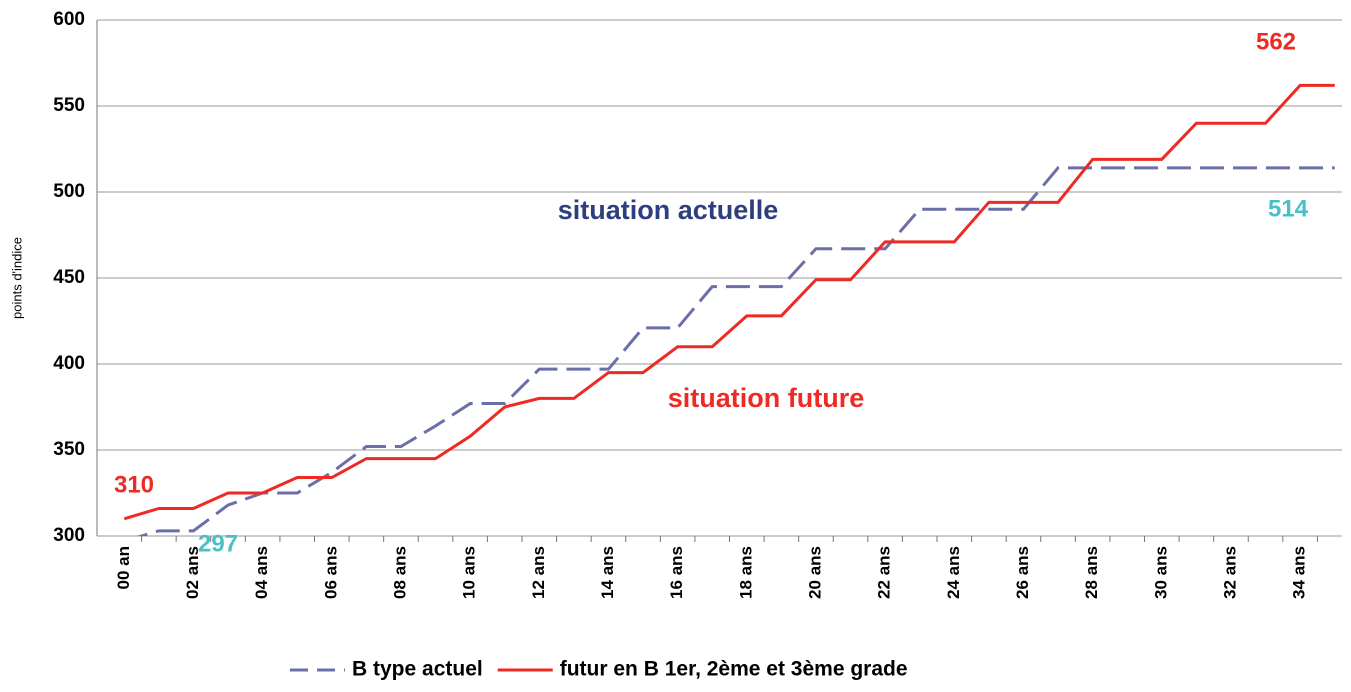 This screenshot has height=692, width=1351. I want to click on x-tick-label: 28 ans, so click(1091, 572).